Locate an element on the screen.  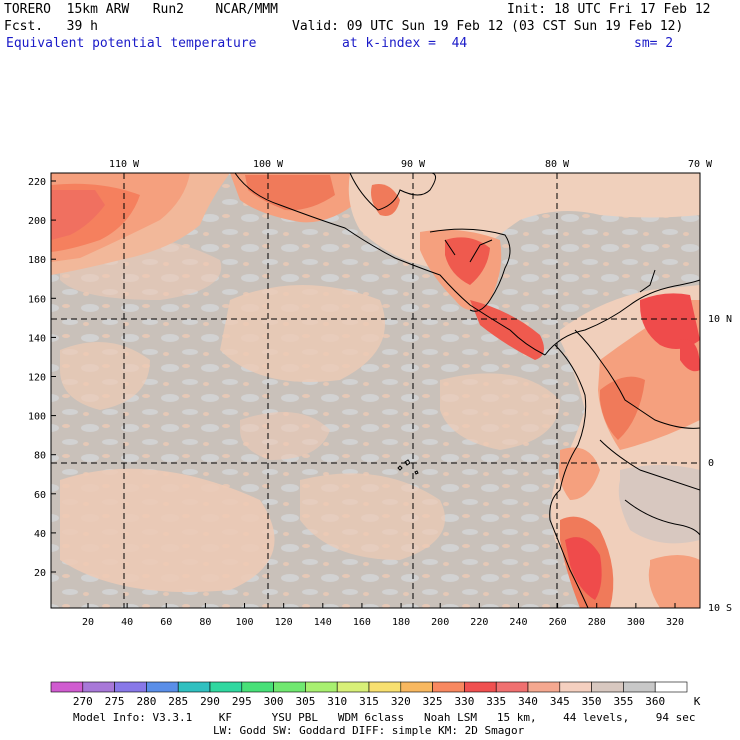
x-tick-label: 220 is located at coordinates (479, 622).